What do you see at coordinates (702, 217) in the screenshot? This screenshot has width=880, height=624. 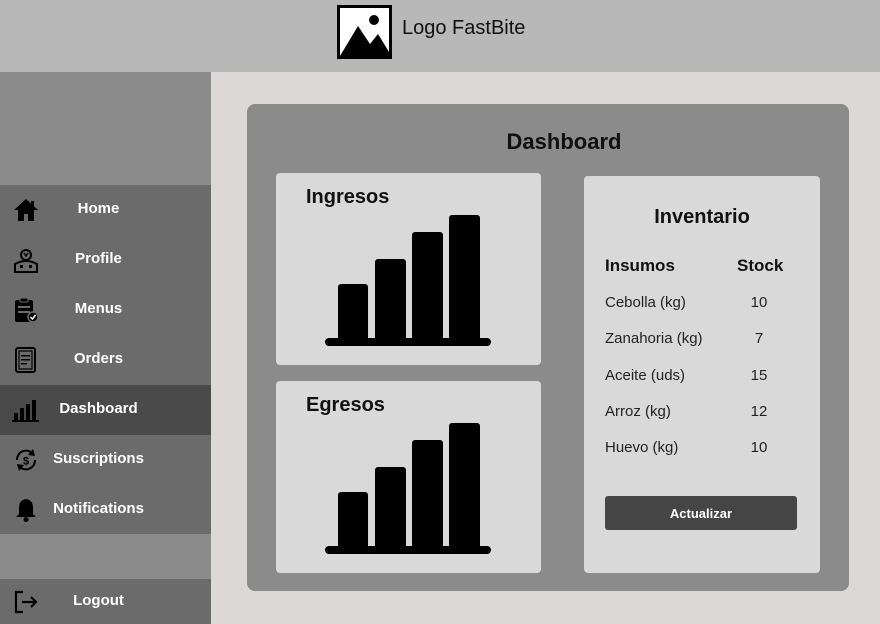 I see `inventory-title: Inventario` at bounding box center [702, 217].